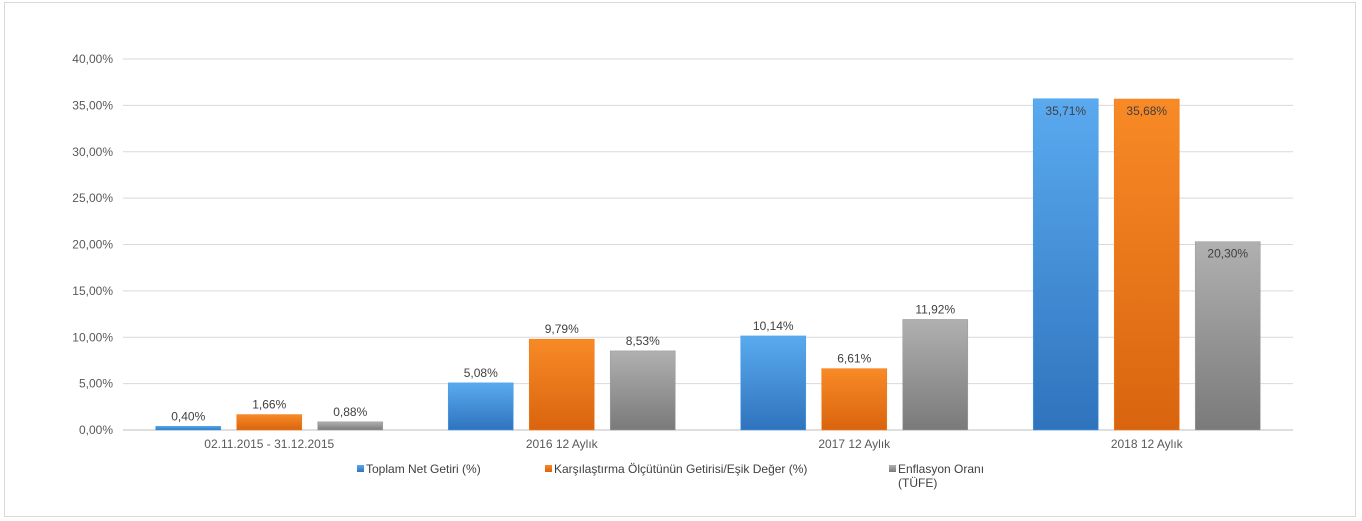  What do you see at coordinates (1227, 254) in the screenshot?
I see `data-label: 20,30%` at bounding box center [1227, 254].